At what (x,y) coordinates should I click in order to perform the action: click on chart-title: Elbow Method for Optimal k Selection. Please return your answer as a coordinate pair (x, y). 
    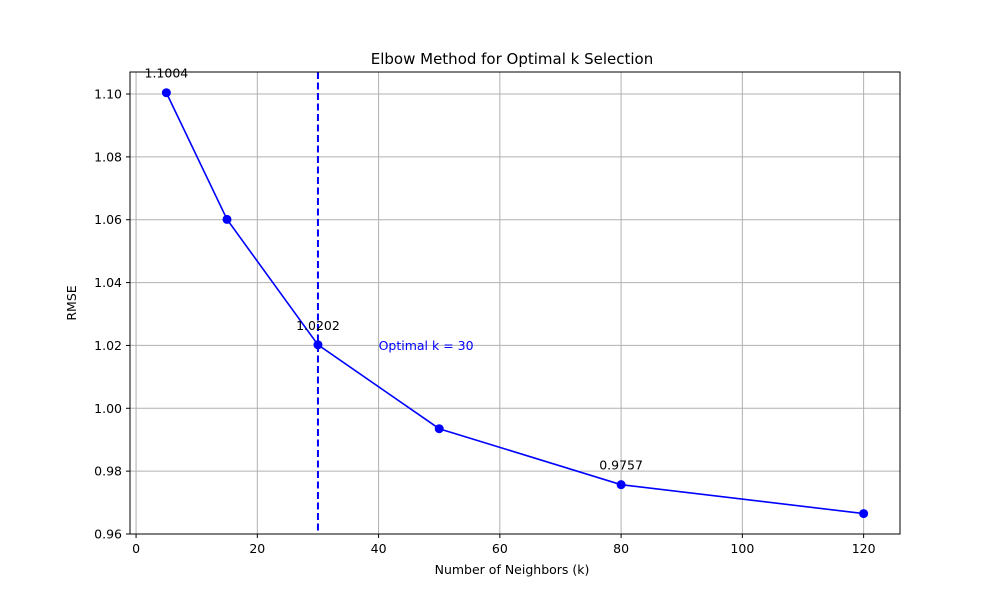
    Looking at the image, I should click on (512, 59).